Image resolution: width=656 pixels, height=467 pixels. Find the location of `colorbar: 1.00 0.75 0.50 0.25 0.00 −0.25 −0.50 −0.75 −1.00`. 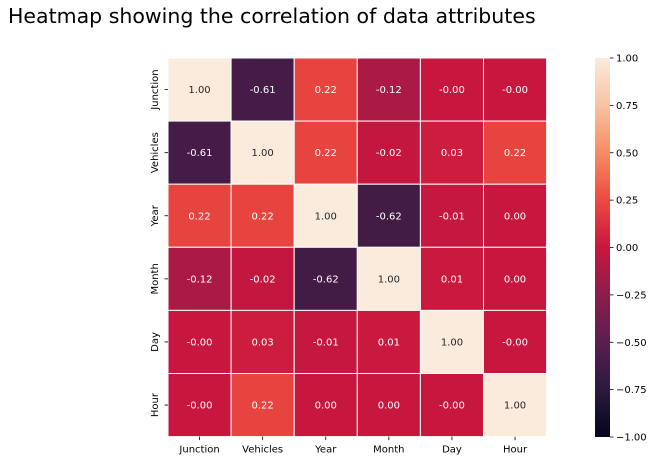

colorbar: 1.00 0.75 0.50 0.25 0.00 −0.25 −0.50 −0.75 −1.00 is located at coordinates (621, 249).